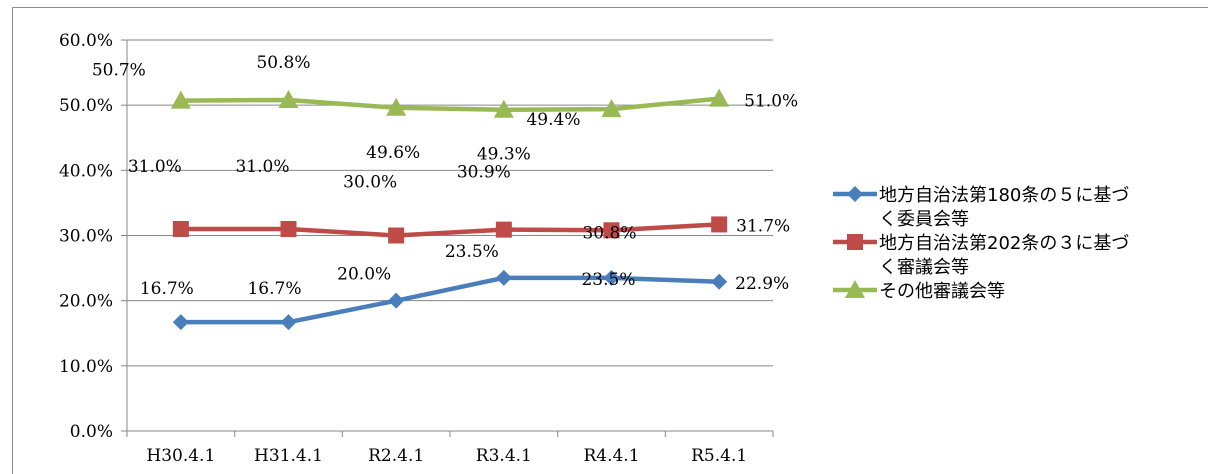 Image resolution: width=1208 pixels, height=474 pixels. What do you see at coordinates (611, 456) in the screenshot?
I see `x-tick-label: R4.4.1` at bounding box center [611, 456].